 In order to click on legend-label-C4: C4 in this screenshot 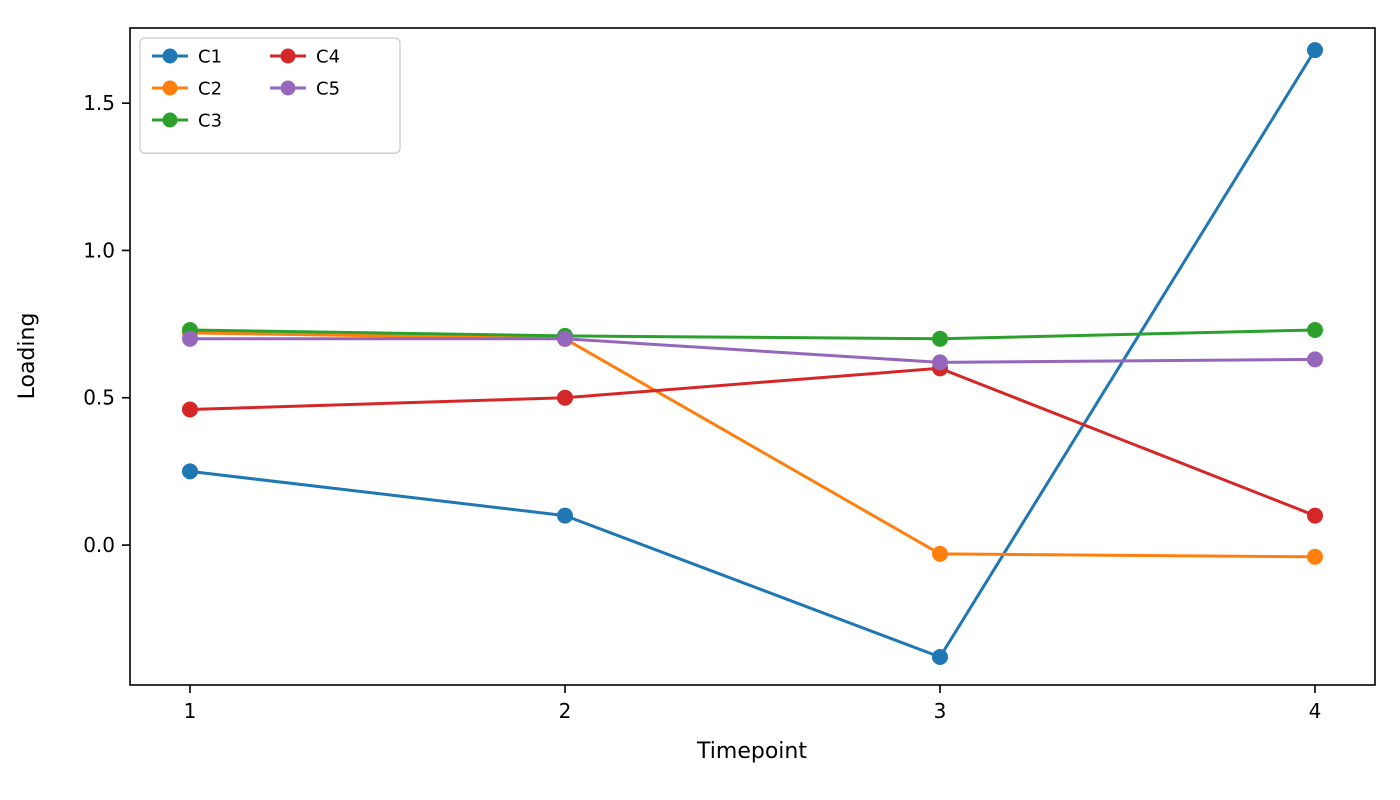, I will do `click(328, 56)`.